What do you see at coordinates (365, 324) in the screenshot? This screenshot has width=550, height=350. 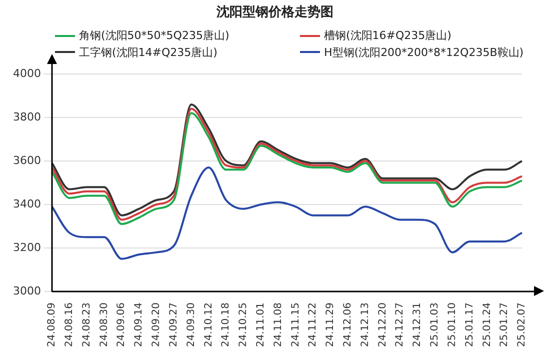 I see `x-tick-label: 24.12.13` at bounding box center [365, 324].